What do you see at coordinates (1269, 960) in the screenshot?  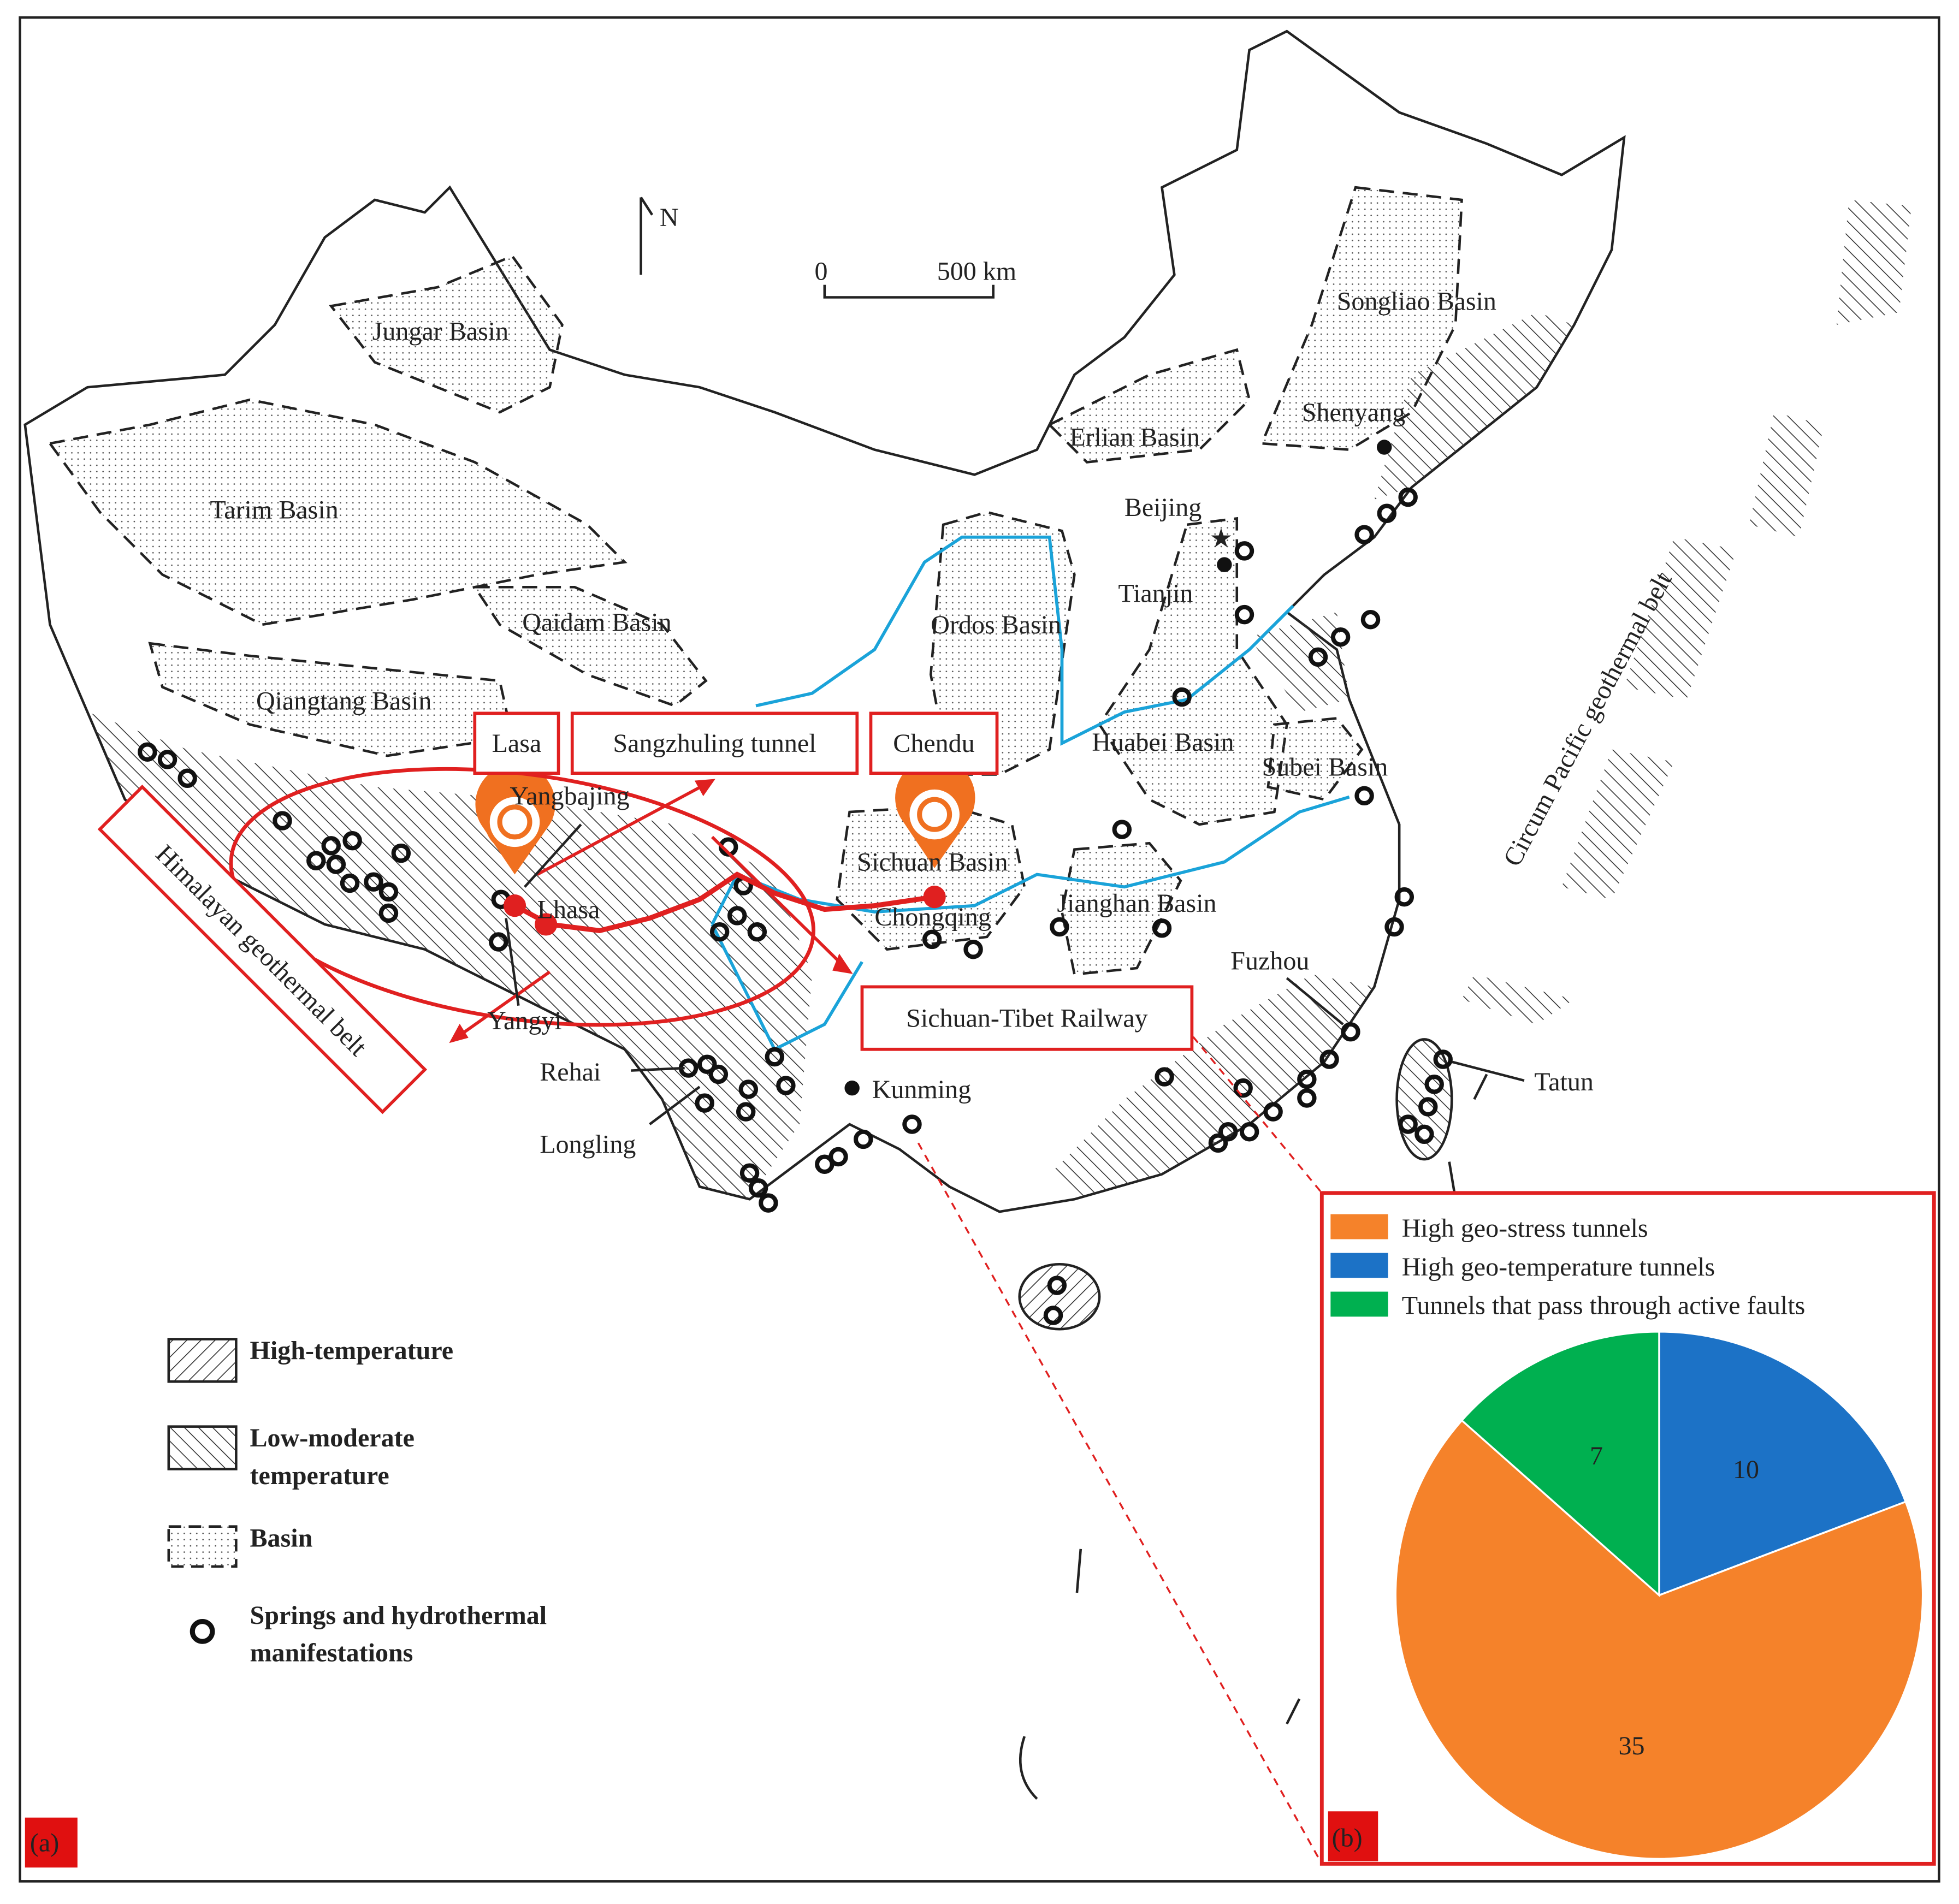 I see `map-label: Fuzhou` at bounding box center [1269, 960].